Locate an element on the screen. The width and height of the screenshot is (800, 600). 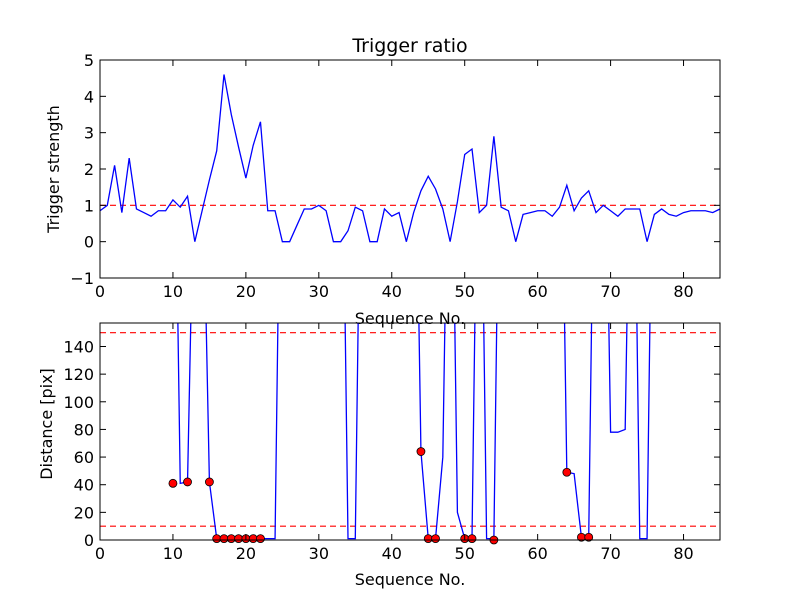
y-tick-label: 80 is located at coordinates (84, 429).